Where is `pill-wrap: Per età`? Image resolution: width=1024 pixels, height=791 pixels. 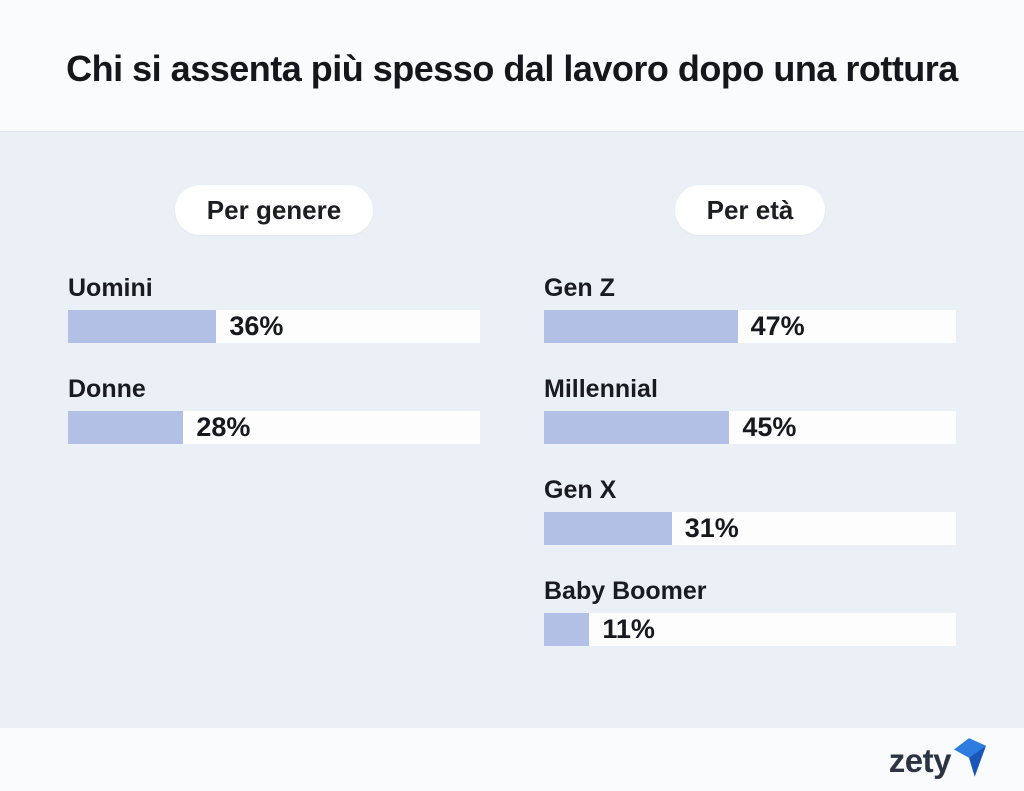 pill-wrap: Per età is located at coordinates (750, 210).